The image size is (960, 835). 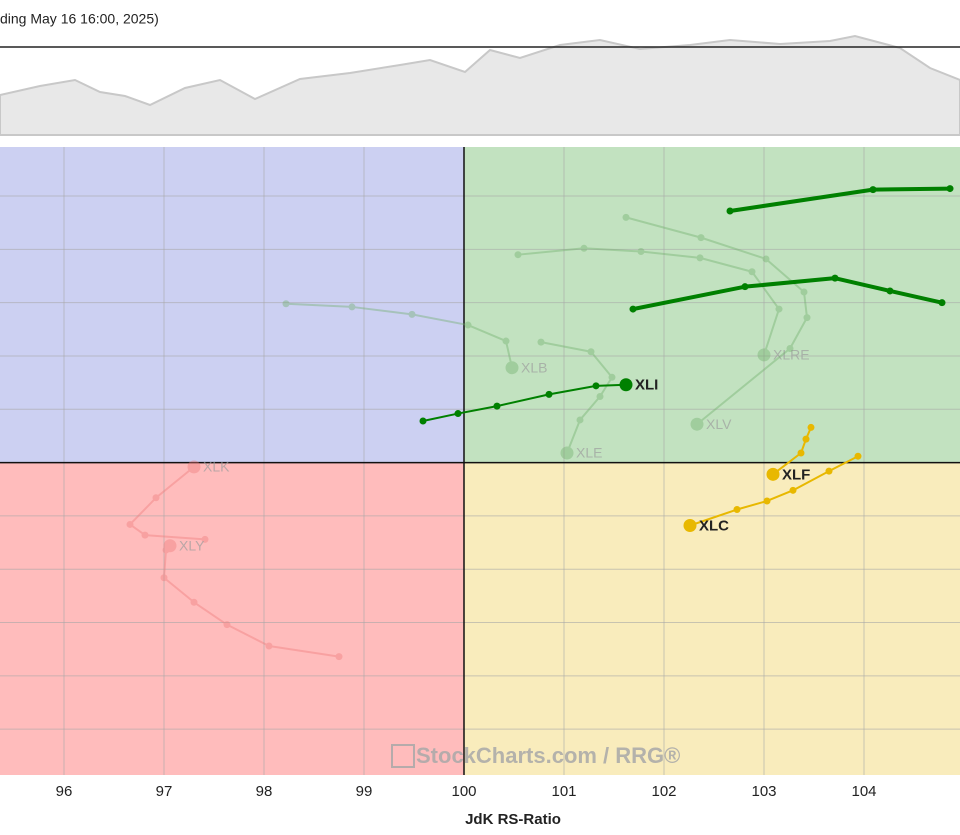 What do you see at coordinates (79, 19) in the screenshot?
I see `chart-subtitle: ding May 16 16:00, 2025)` at bounding box center [79, 19].